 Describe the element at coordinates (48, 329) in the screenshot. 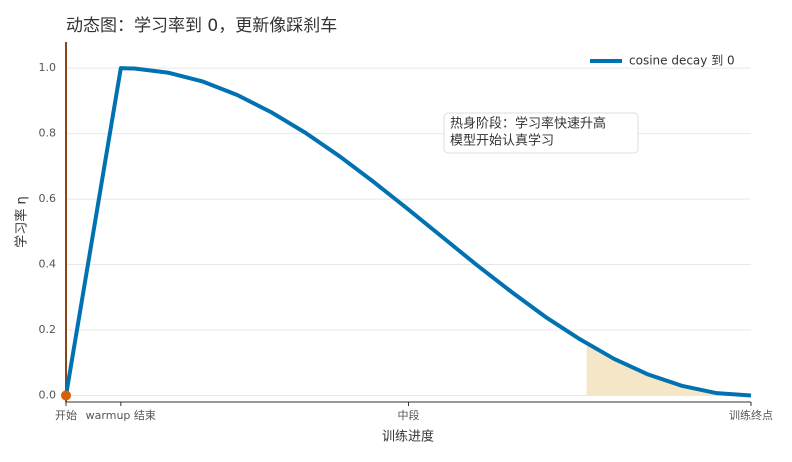

I see `y-tick-label: 0.2` at that location.